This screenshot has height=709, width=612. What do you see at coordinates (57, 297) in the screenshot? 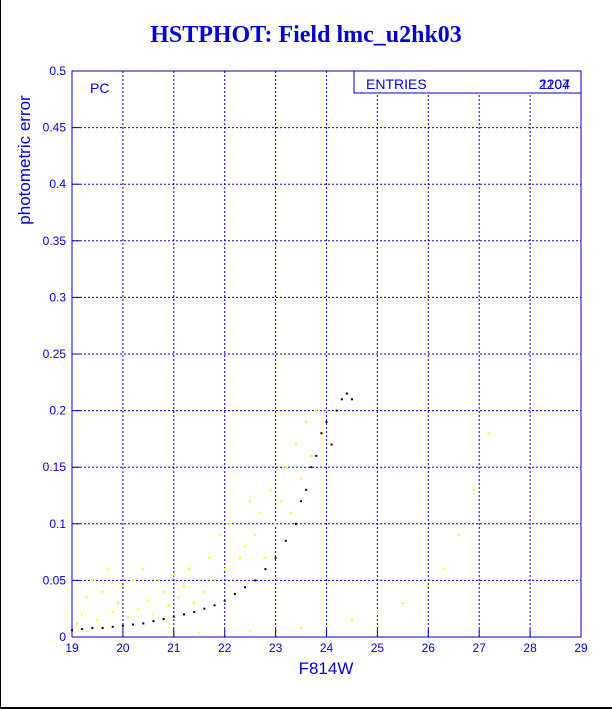
I see `y-tick-label: 0.3` at bounding box center [57, 297].